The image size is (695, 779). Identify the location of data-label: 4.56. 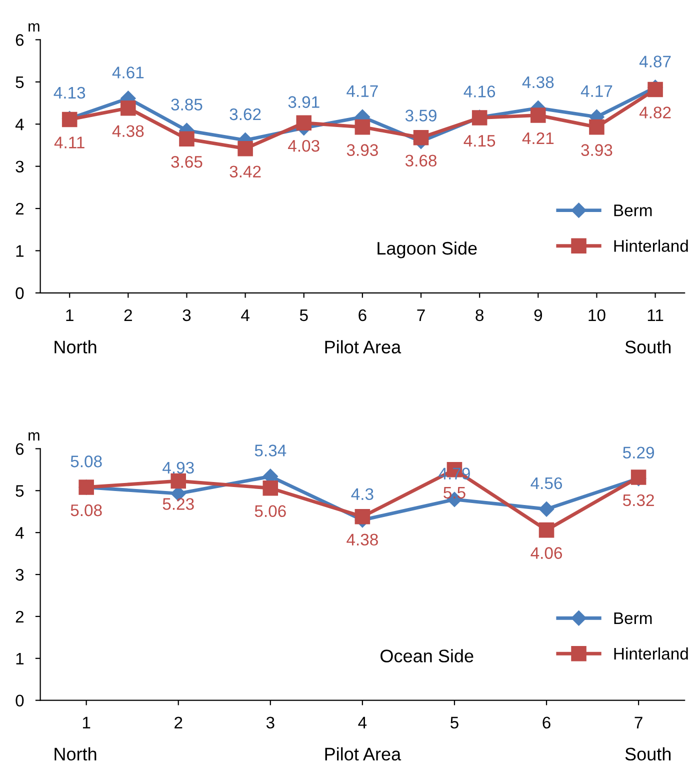
(546, 483).